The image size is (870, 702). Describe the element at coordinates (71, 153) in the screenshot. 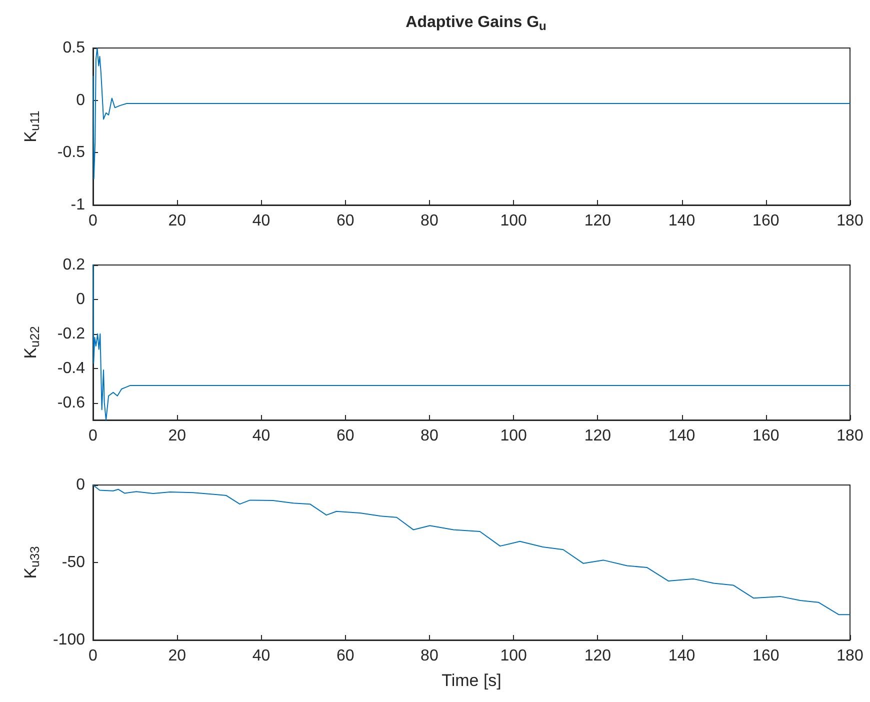

I see `y-tick-label: -0.5` at that location.